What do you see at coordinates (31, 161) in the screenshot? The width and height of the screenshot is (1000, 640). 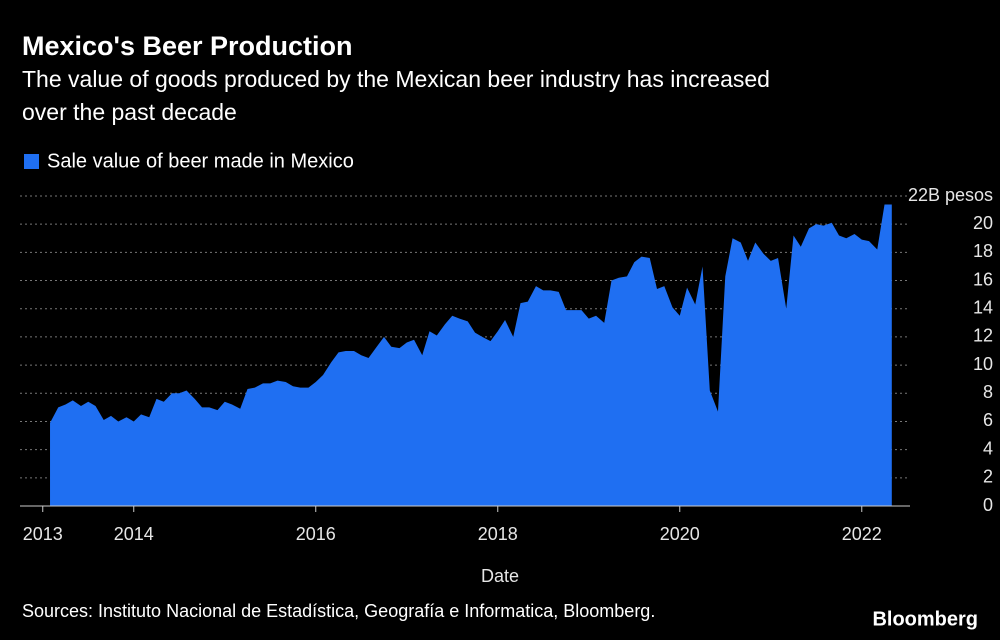 I see `legend-swatch` at bounding box center [31, 161].